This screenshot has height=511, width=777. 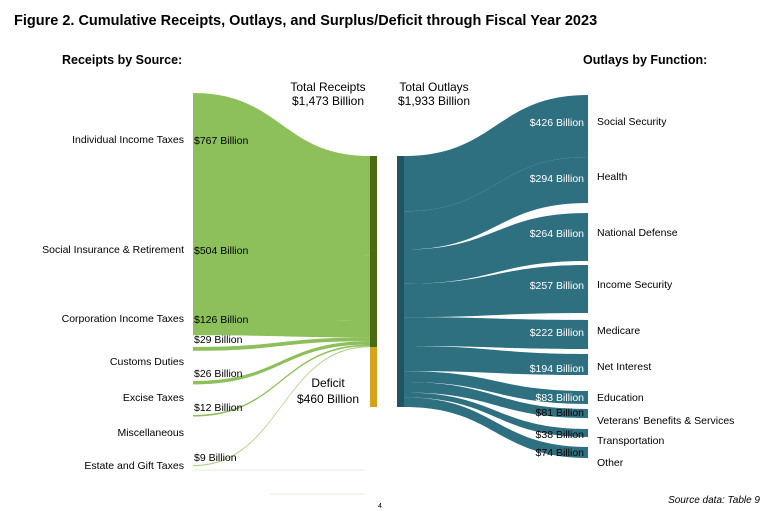 I want to click on receipt-value-individual-income-taxes: $767 Billion, so click(x=221, y=141).